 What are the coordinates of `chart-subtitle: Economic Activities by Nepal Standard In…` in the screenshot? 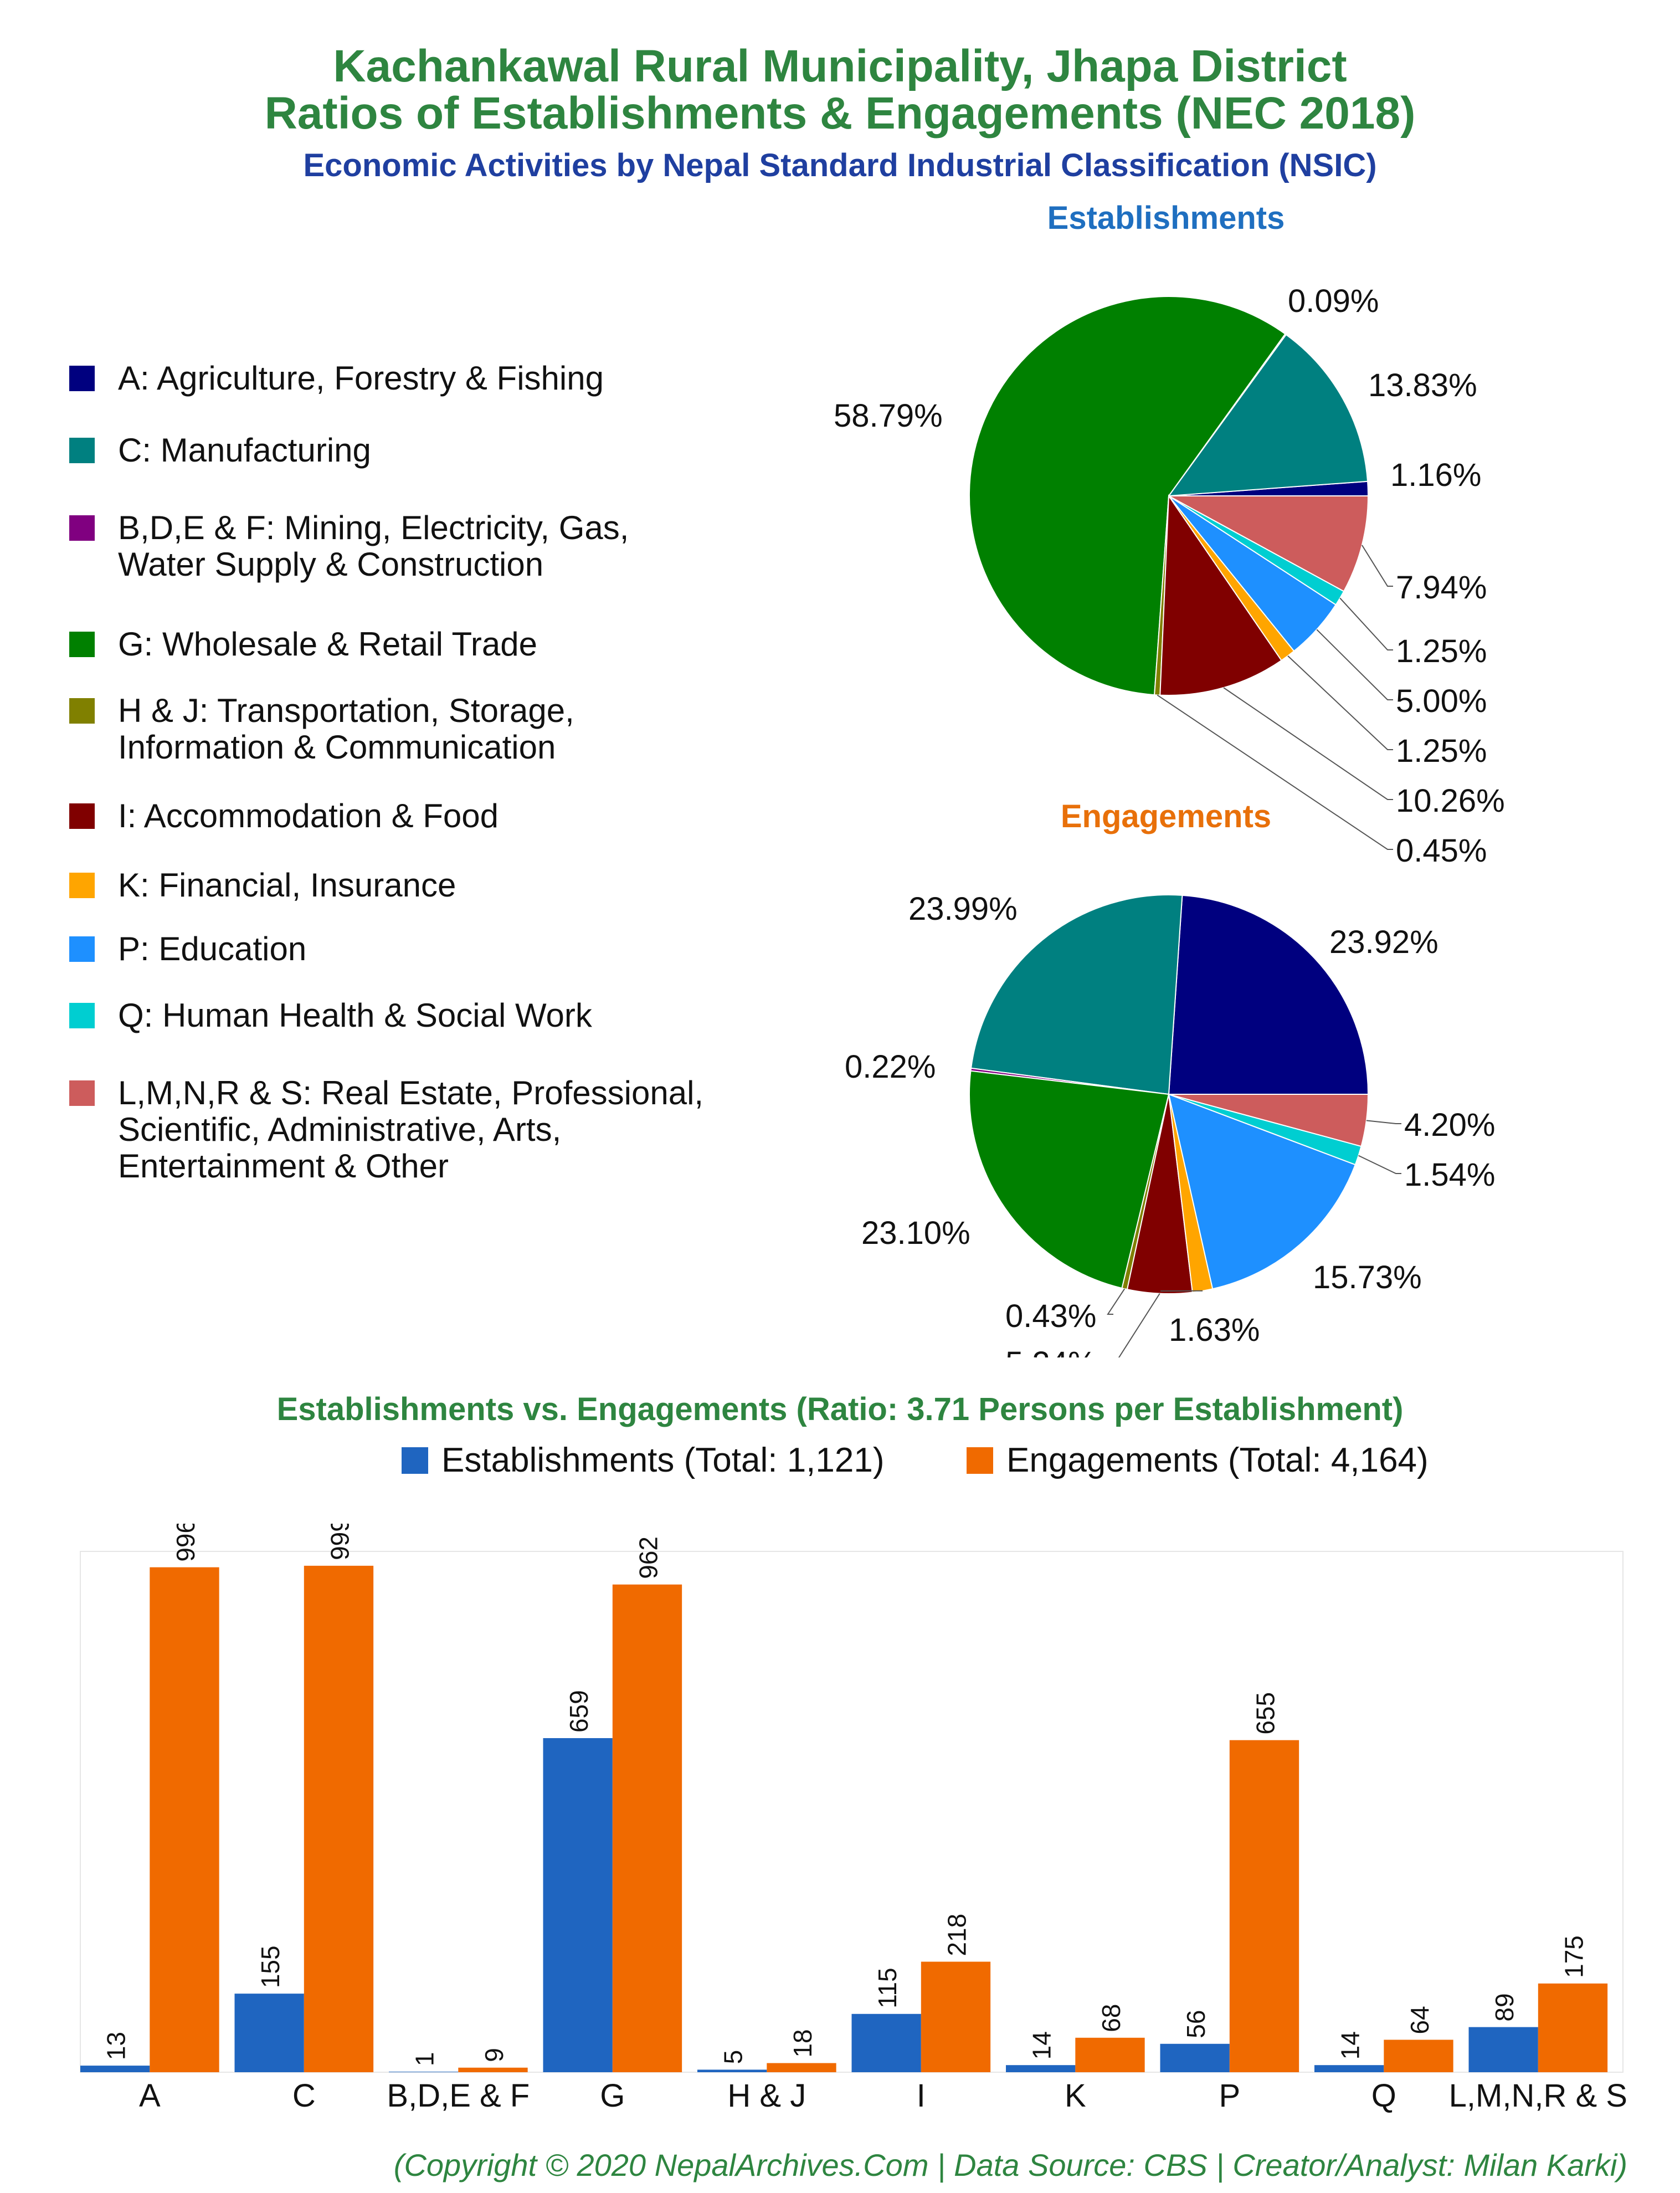 It's located at (840, 165).